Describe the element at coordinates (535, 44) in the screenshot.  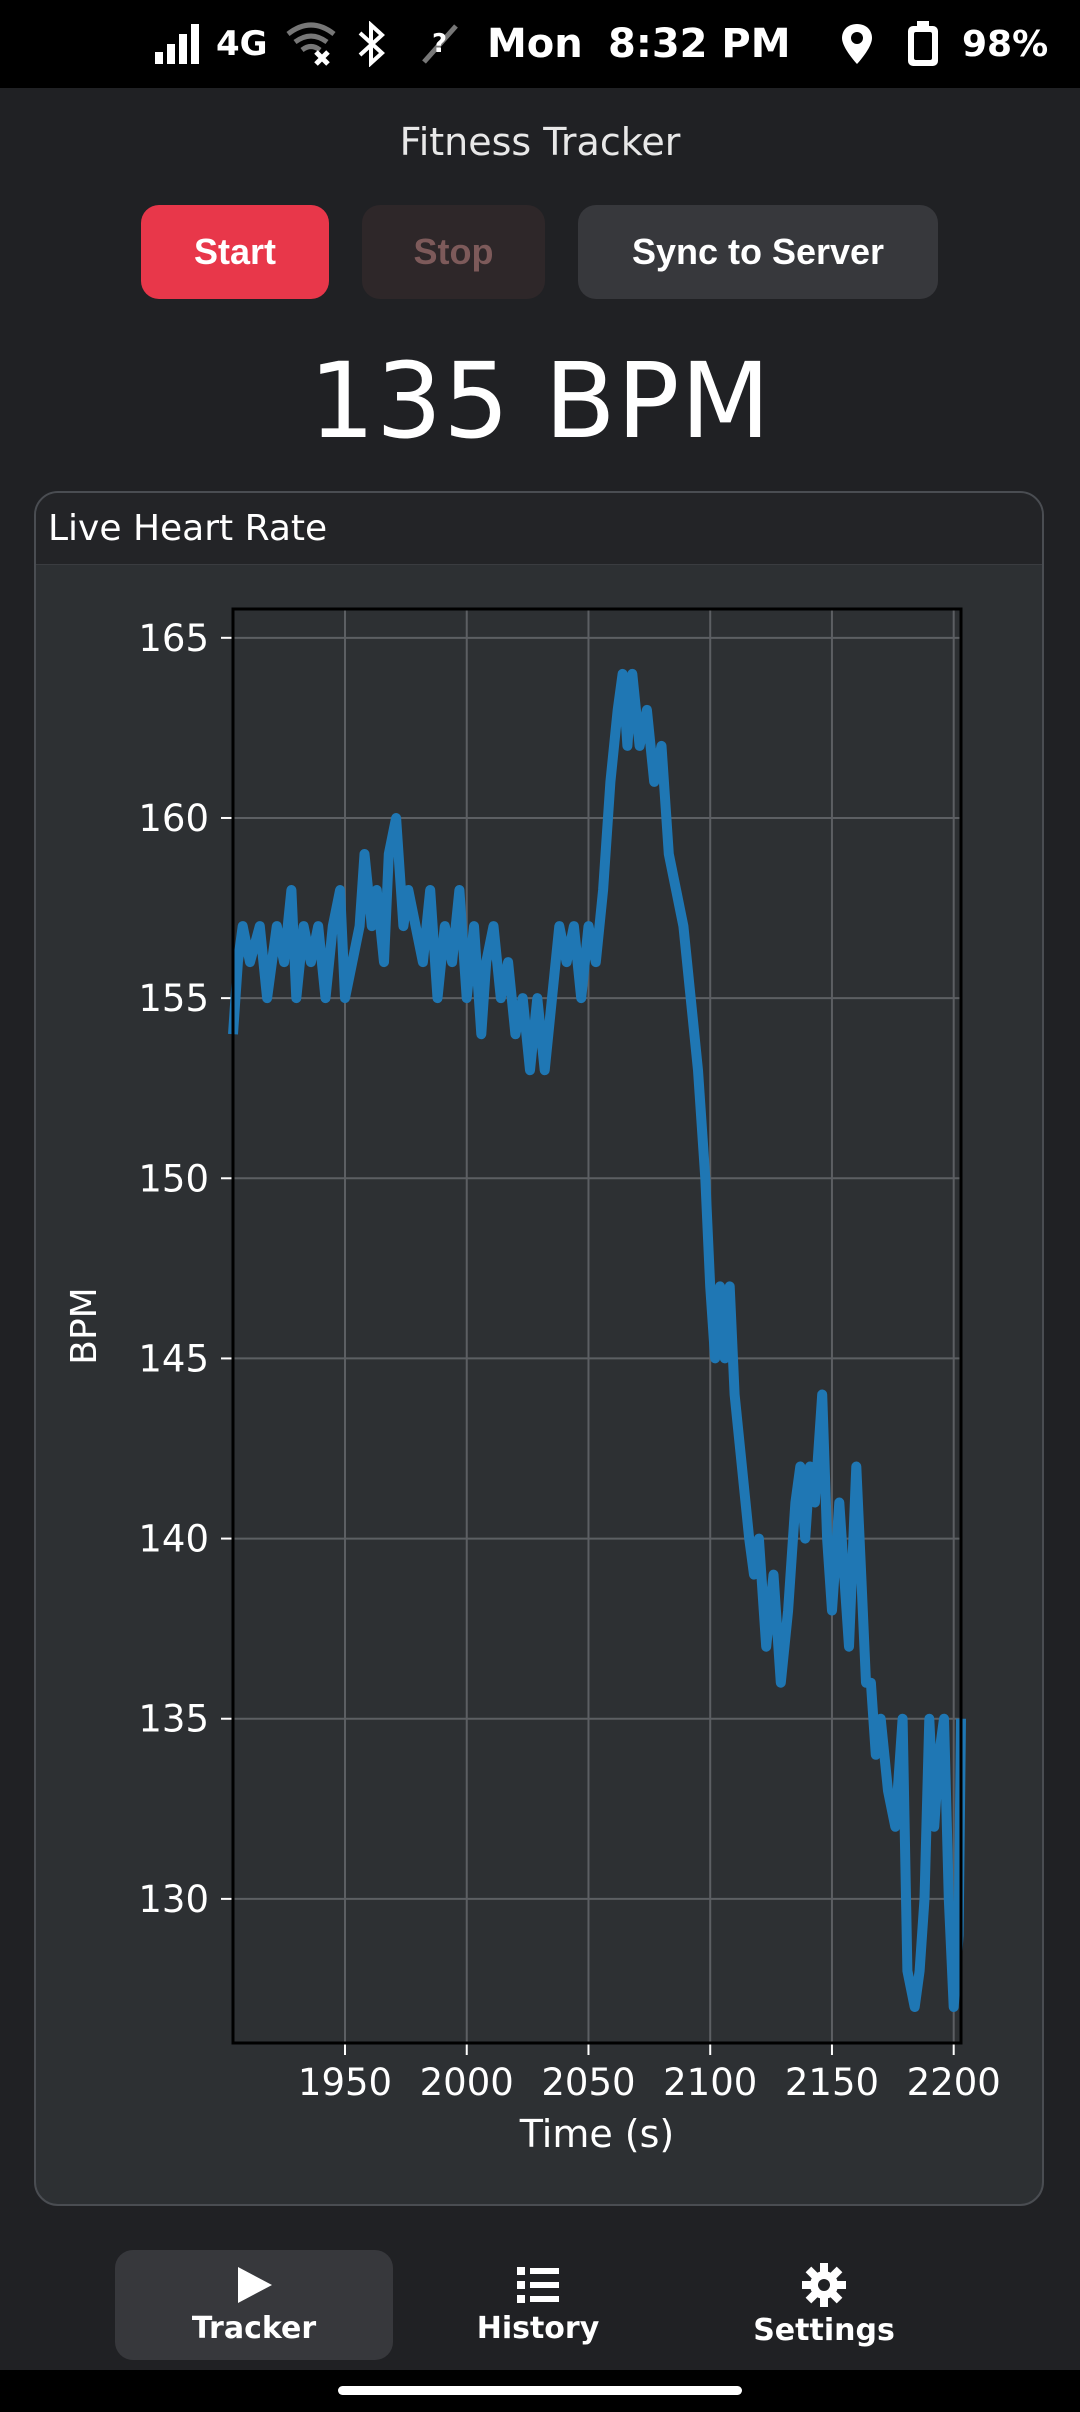
I see `status-day: Mon` at that location.